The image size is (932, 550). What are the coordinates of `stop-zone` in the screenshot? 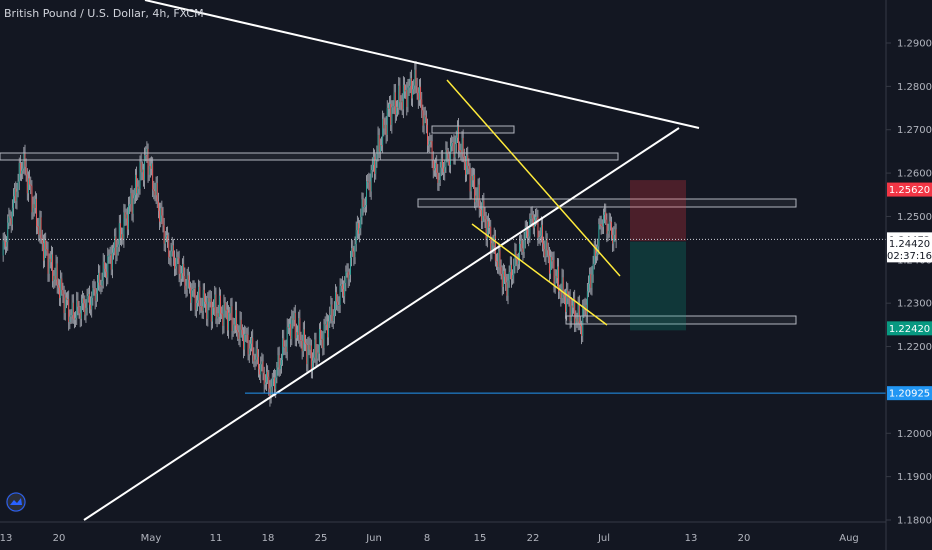 It's located at (658, 211).